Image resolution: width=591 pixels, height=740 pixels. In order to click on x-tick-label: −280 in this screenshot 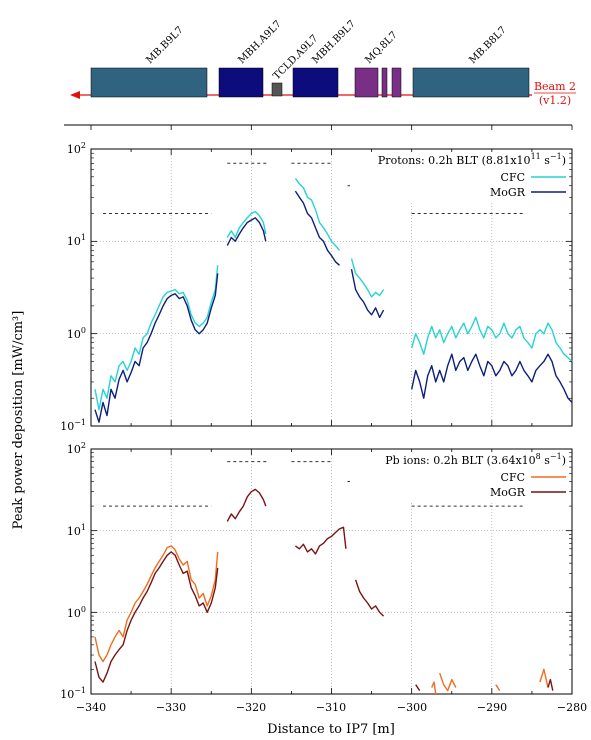, I will do `click(572, 707)`.